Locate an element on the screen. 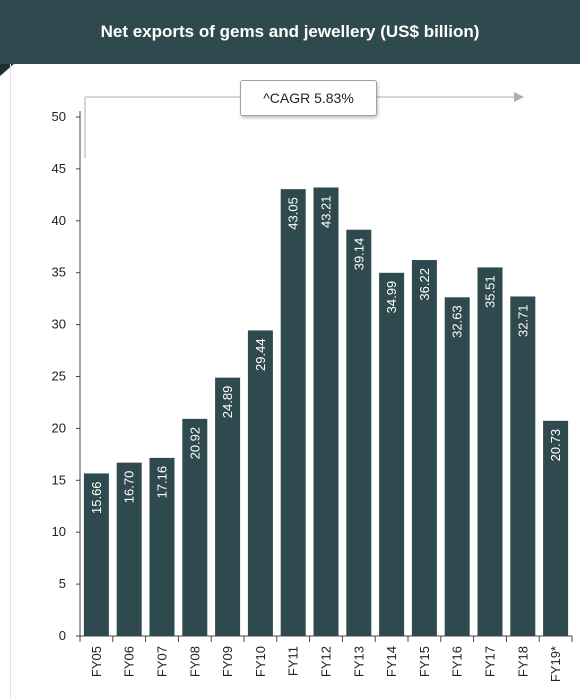  bar-value-label: 16.70 is located at coordinates (129, 487).